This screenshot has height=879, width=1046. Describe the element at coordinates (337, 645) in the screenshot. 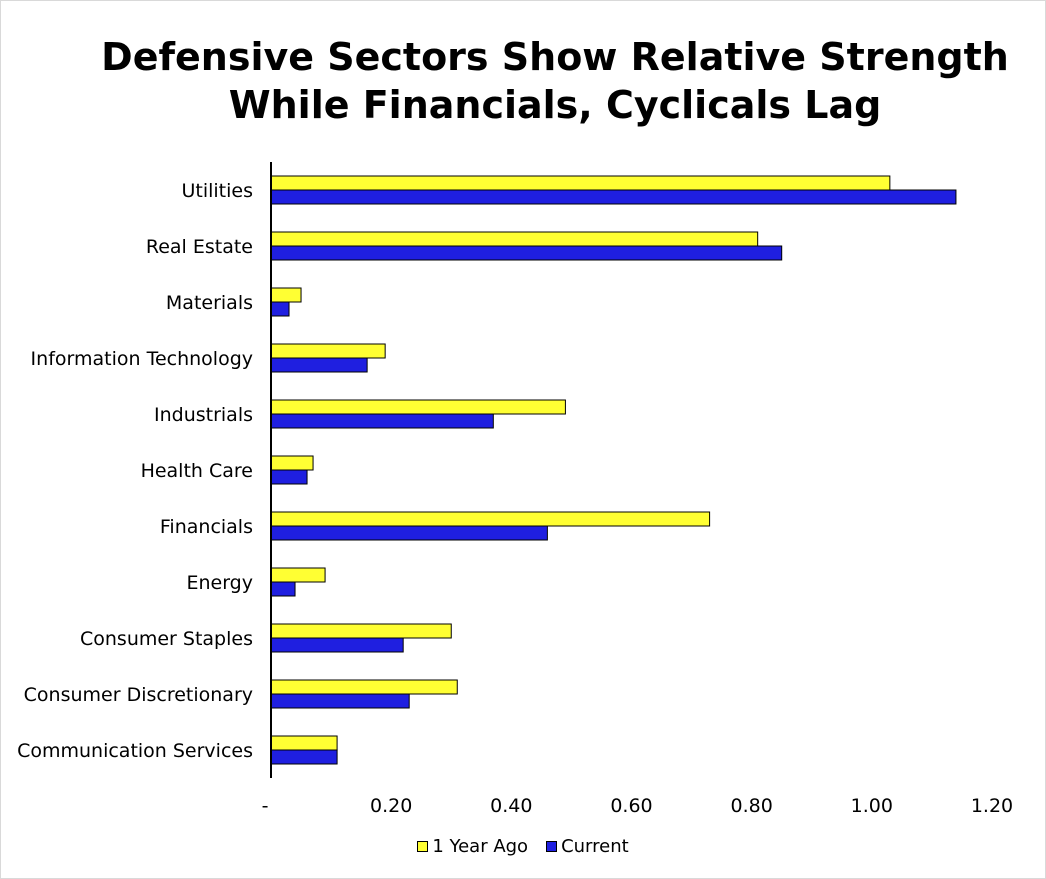

I see `bar-current-consumer-staples` at that location.